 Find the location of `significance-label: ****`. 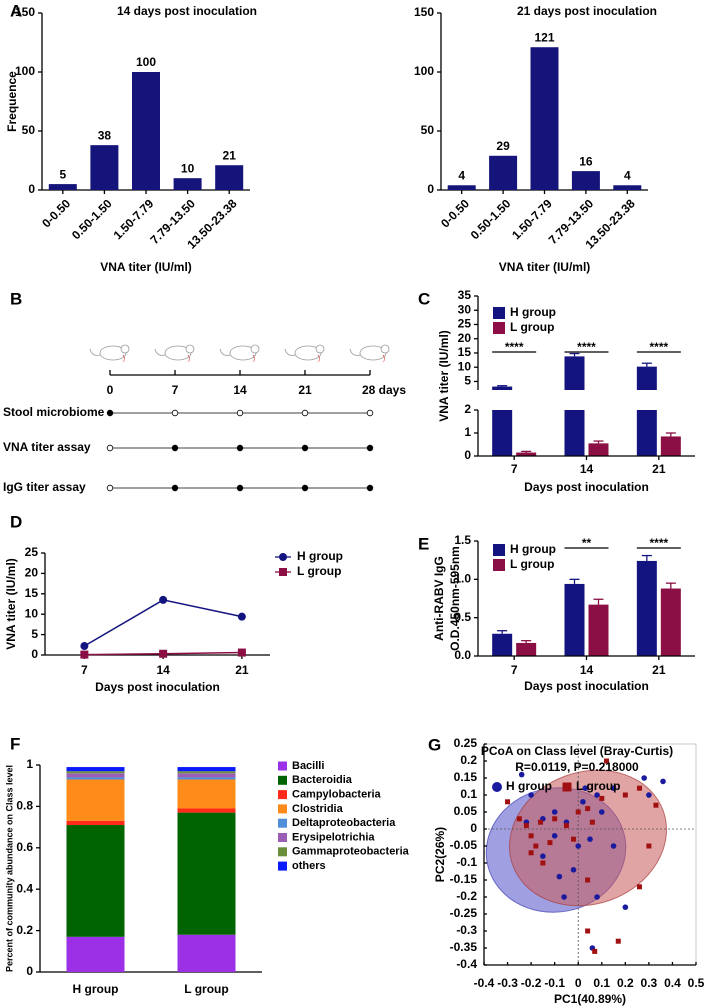

significance-label: **** is located at coordinates (658, 347).